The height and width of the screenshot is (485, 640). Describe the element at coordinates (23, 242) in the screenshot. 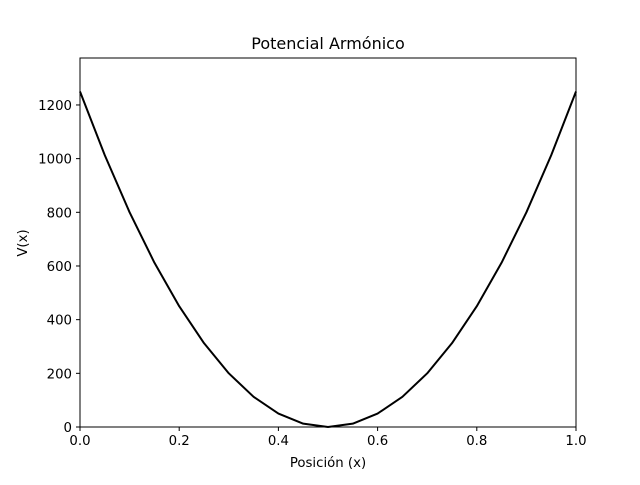

I see `y-axis-label: V(x)` at that location.